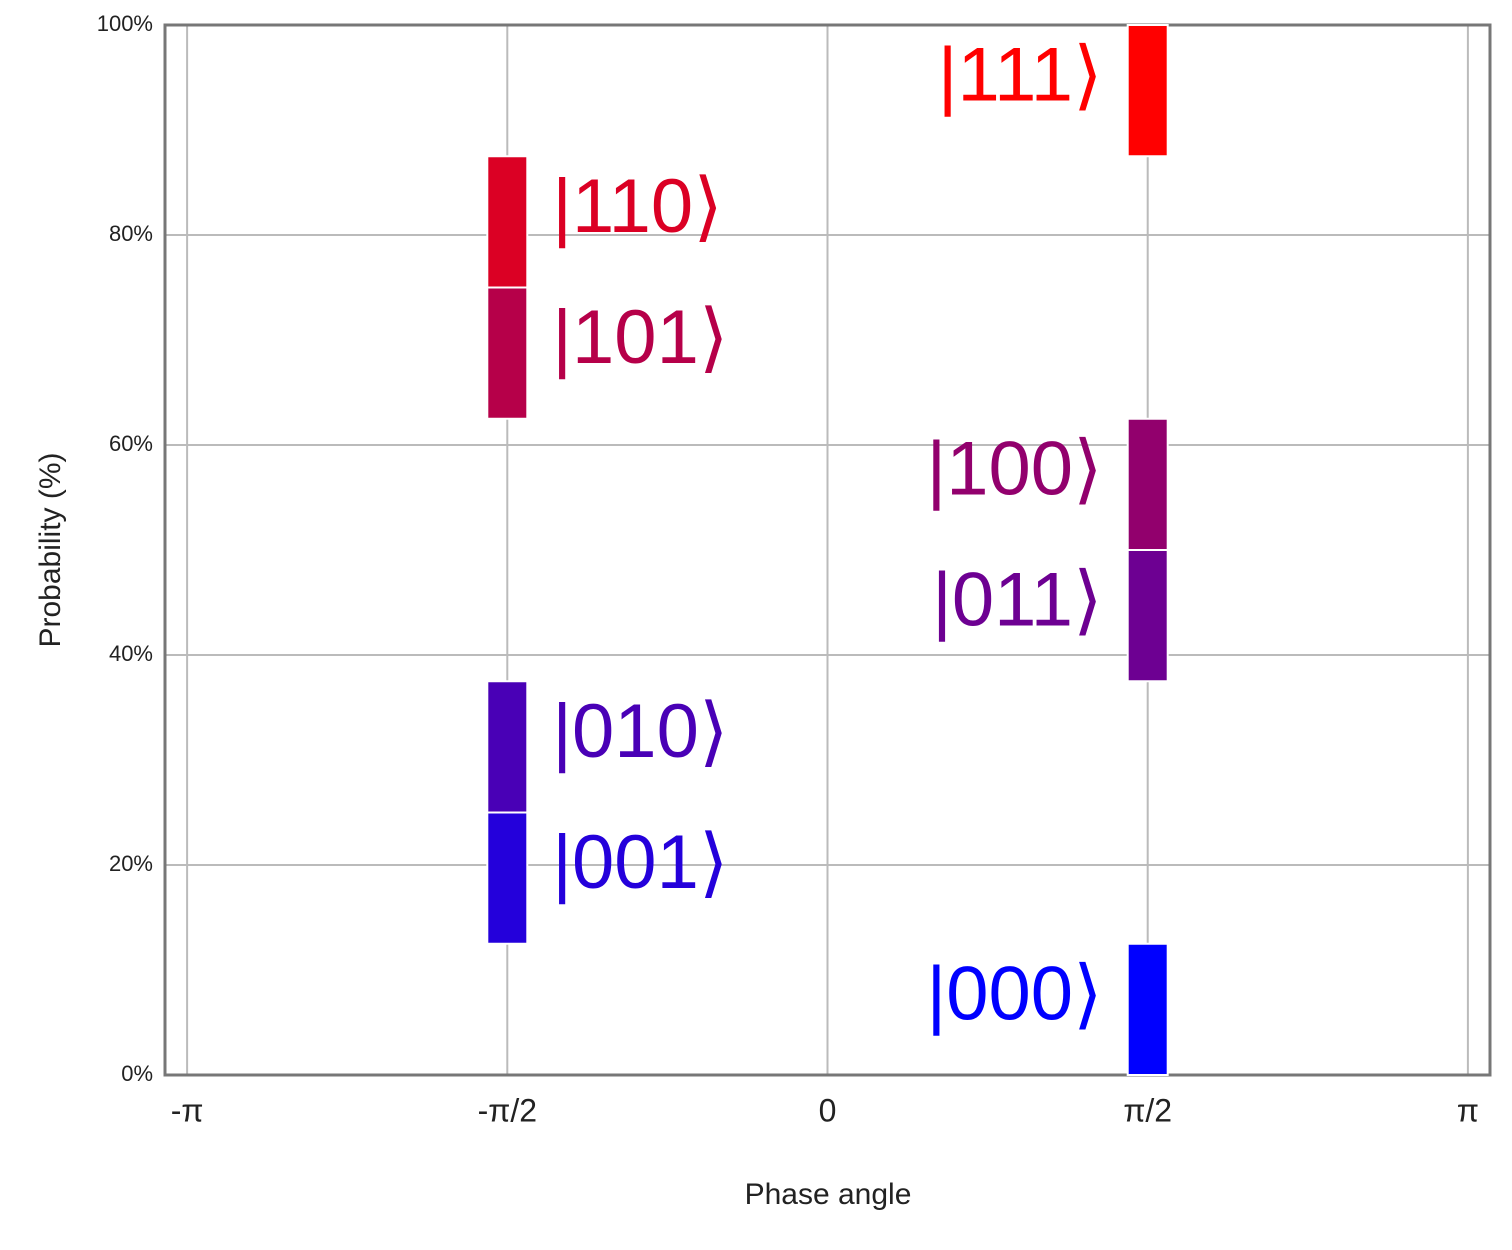 This screenshot has width=1512, height=1250. What do you see at coordinates (1147, 1110) in the screenshot?
I see `x-tick-label: π/2` at bounding box center [1147, 1110].